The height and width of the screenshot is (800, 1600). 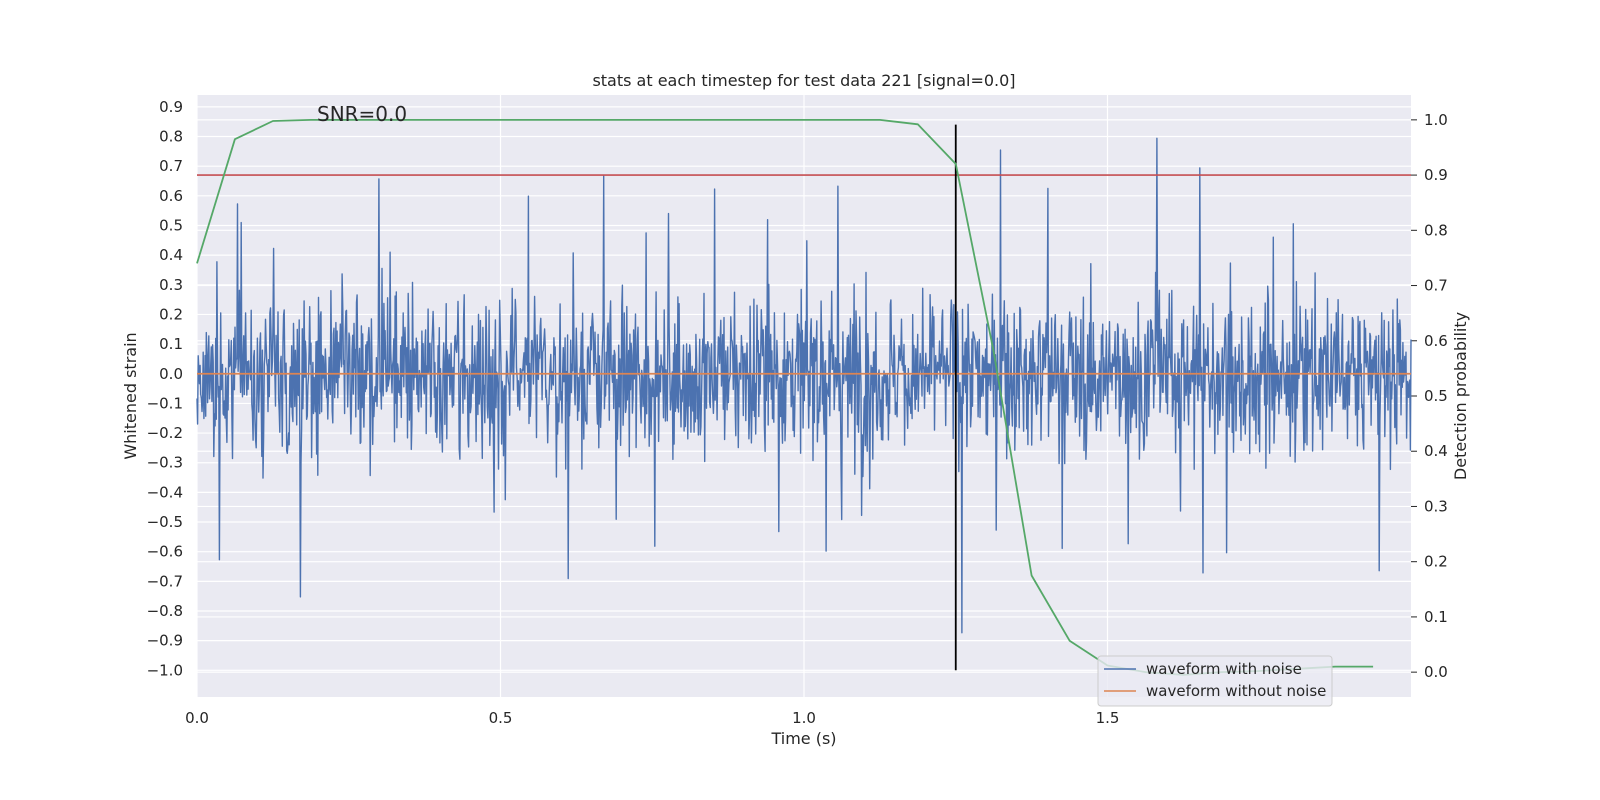 I want to click on y-tick-label: 0.5, so click(x=171, y=225).